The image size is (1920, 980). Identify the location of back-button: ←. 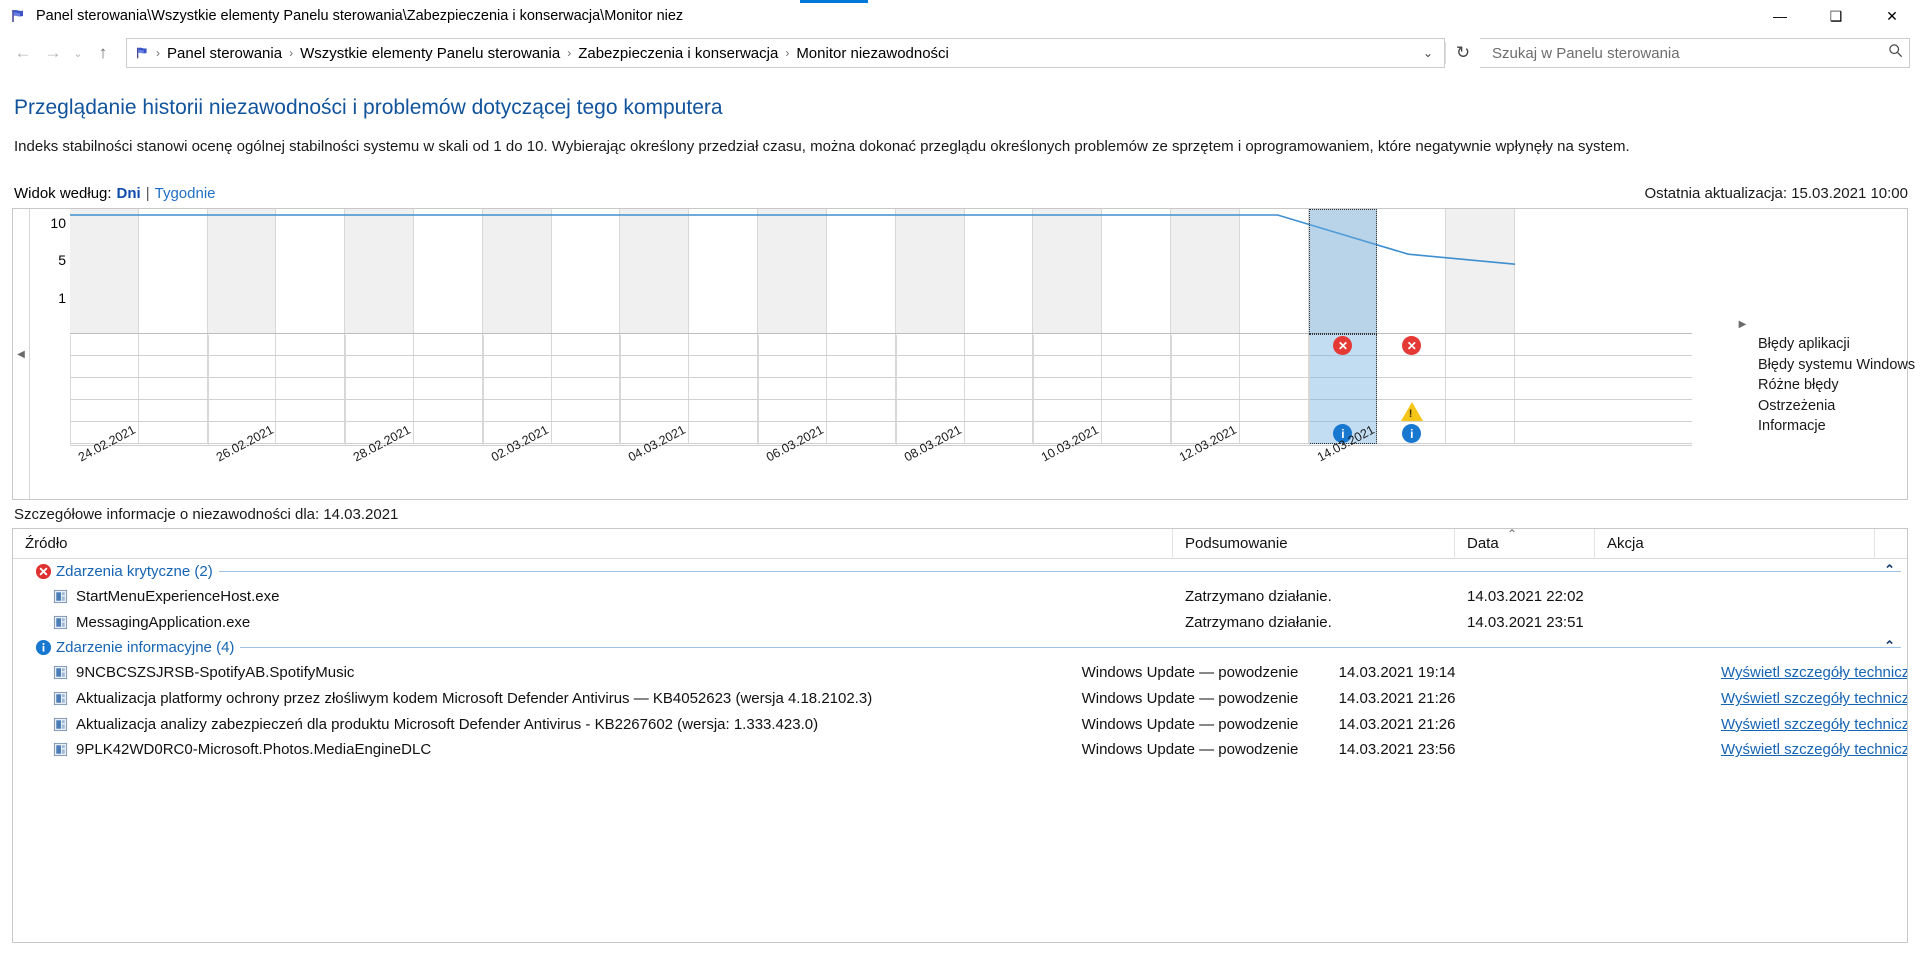
(23, 52).